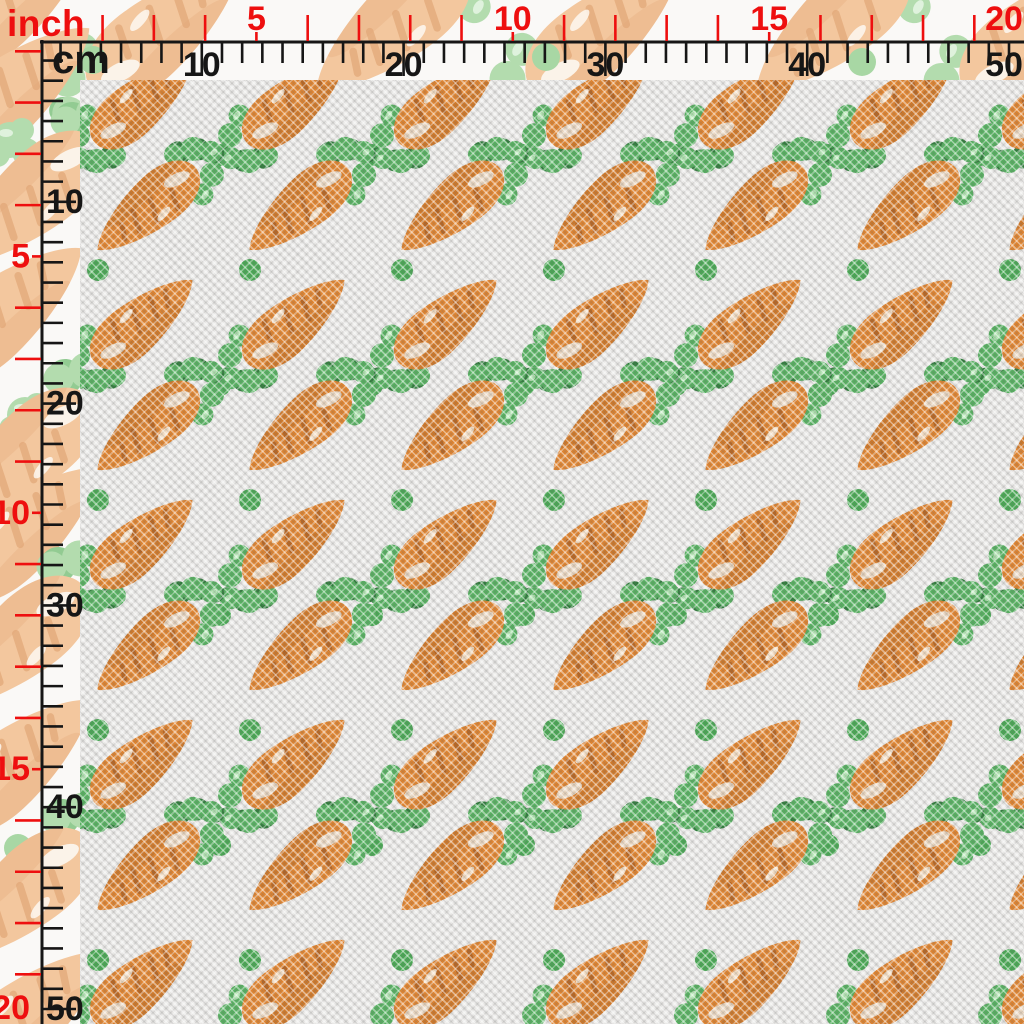 The width and height of the screenshot is (1024, 1024). Describe the element at coordinates (202, 65) in the screenshot. I see `cm-tick-label: 10` at that location.